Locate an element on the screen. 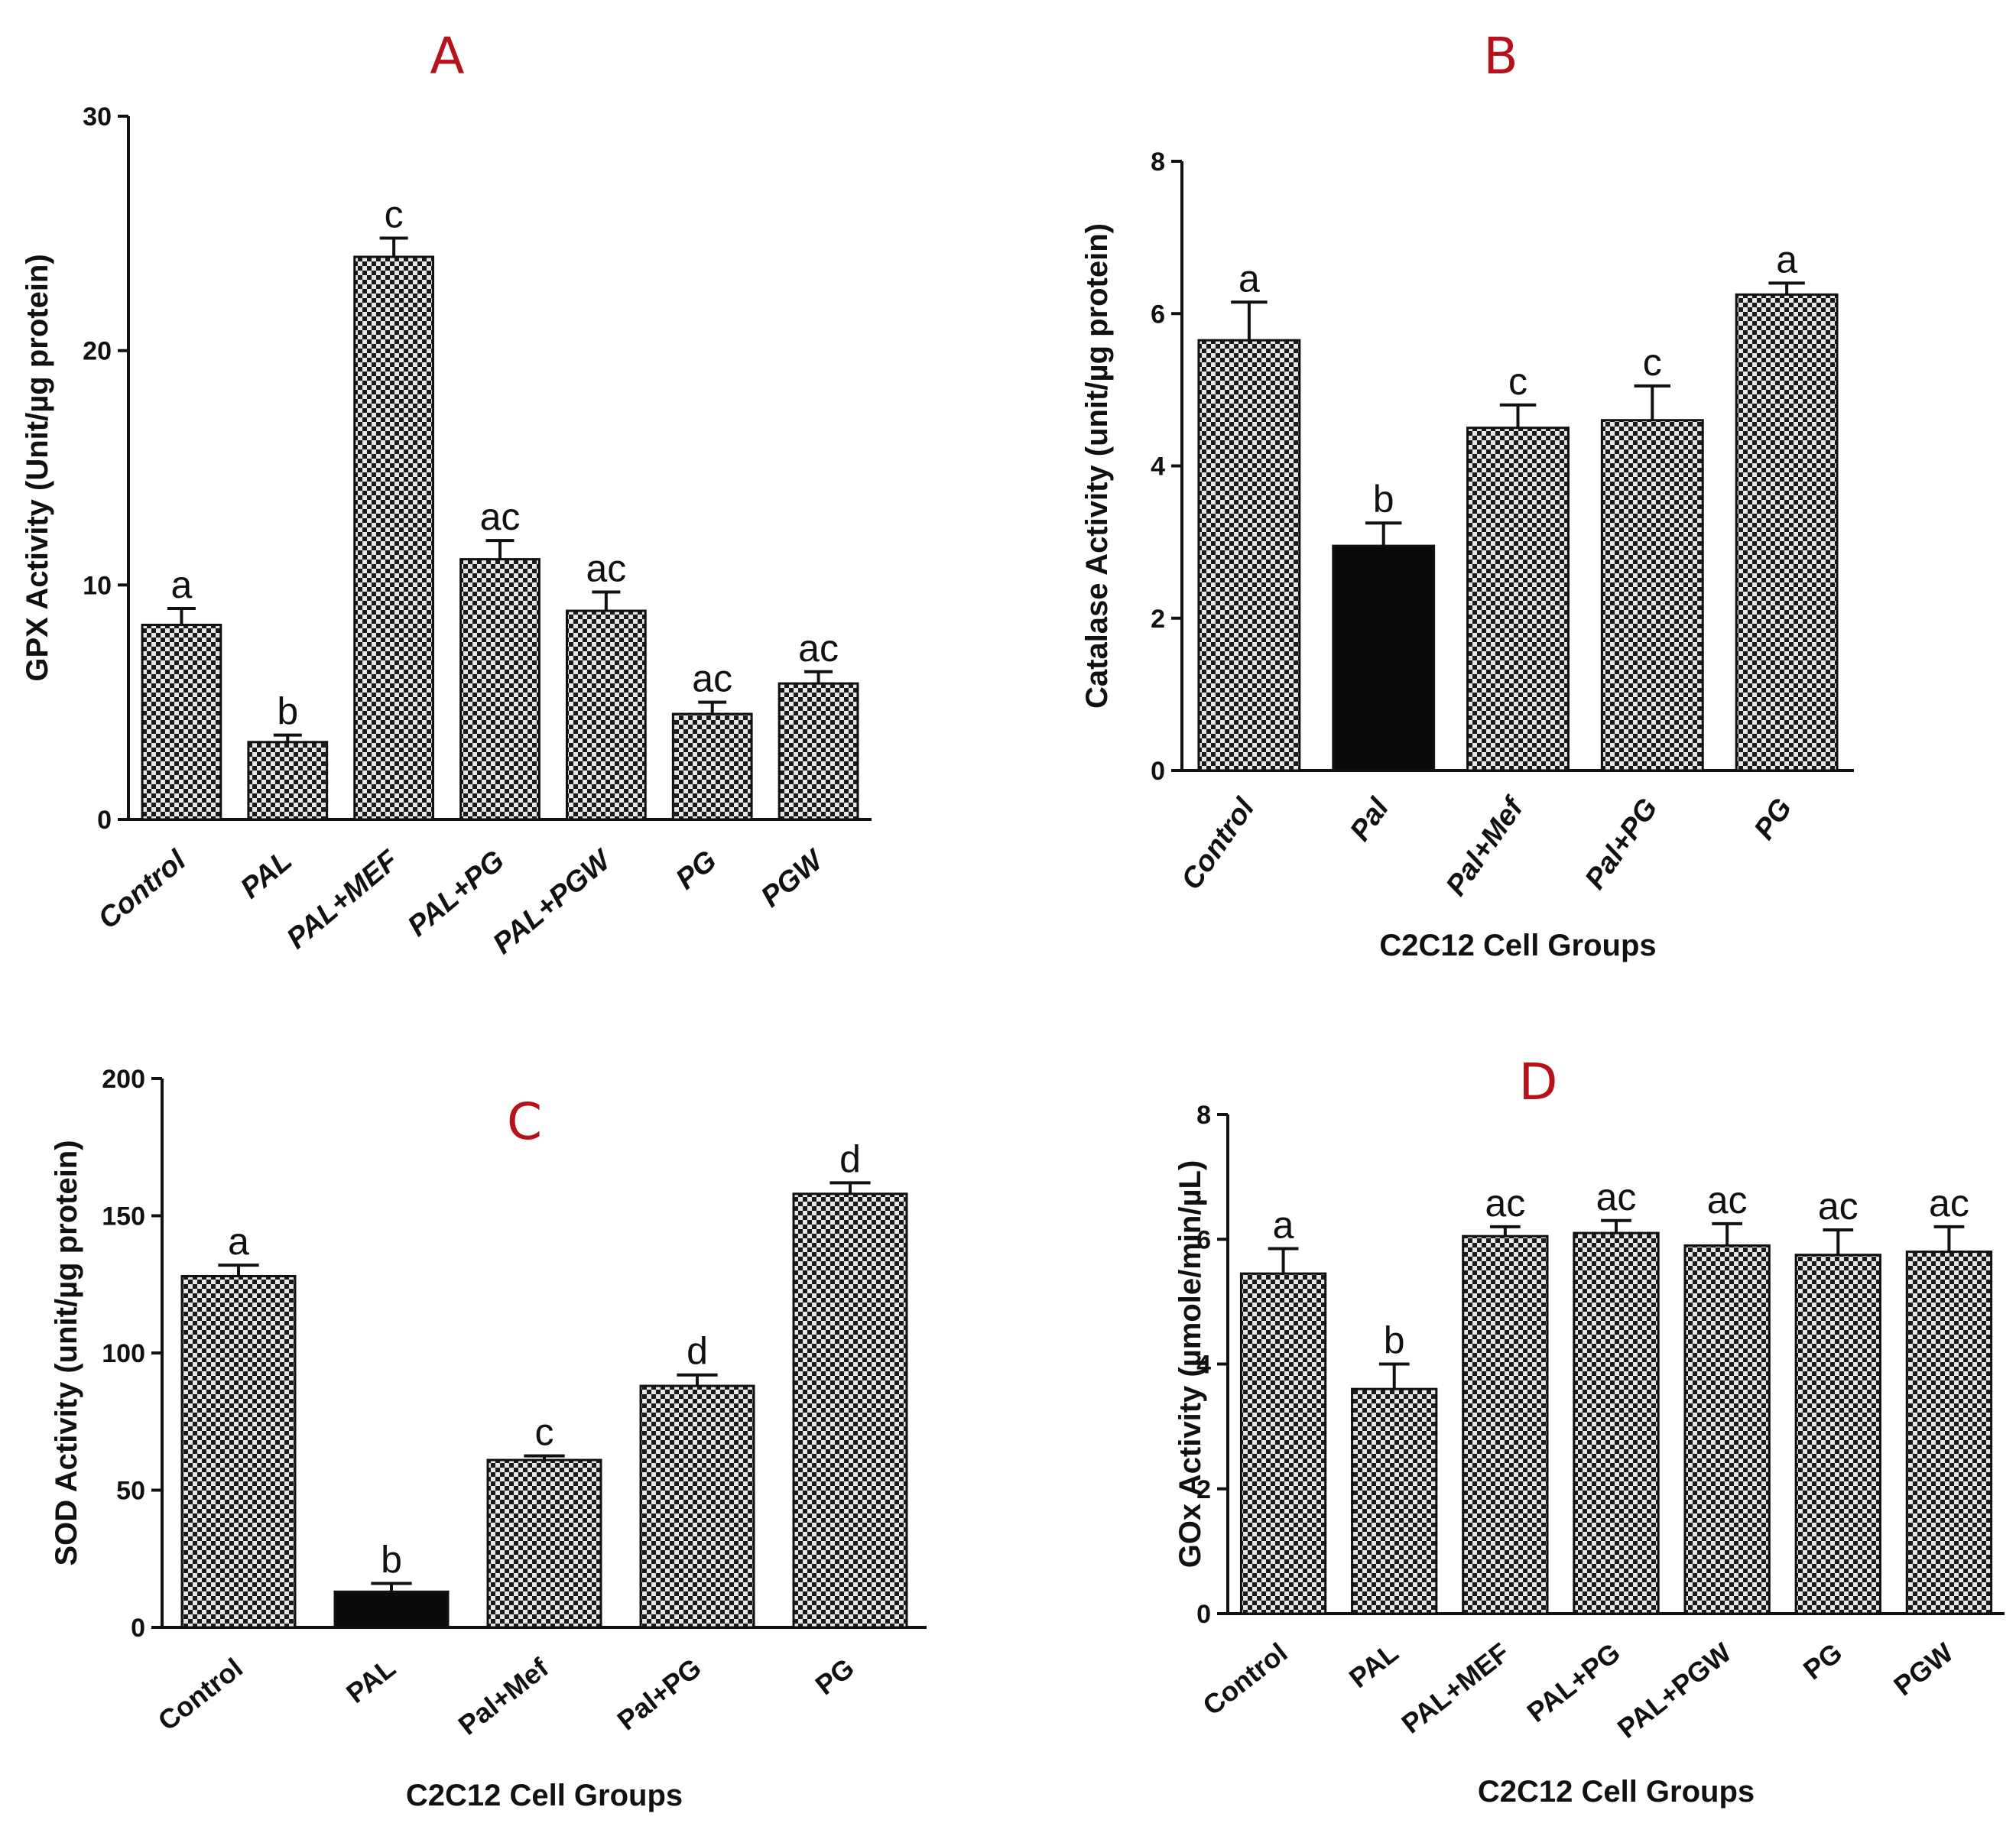 This screenshot has width=2016, height=1833. panel-letter: C is located at coordinates (524, 1121).